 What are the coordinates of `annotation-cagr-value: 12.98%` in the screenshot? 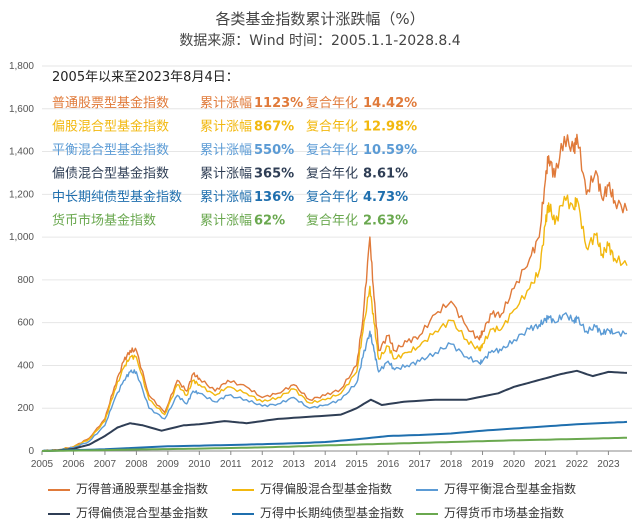 It's located at (390, 127).